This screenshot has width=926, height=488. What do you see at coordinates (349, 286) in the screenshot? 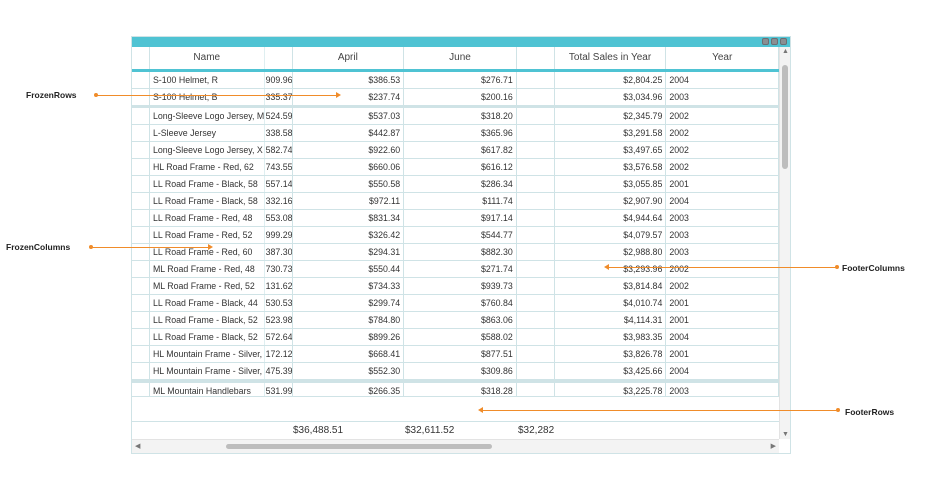
I see `cell-april: $734.33` at bounding box center [349, 286].